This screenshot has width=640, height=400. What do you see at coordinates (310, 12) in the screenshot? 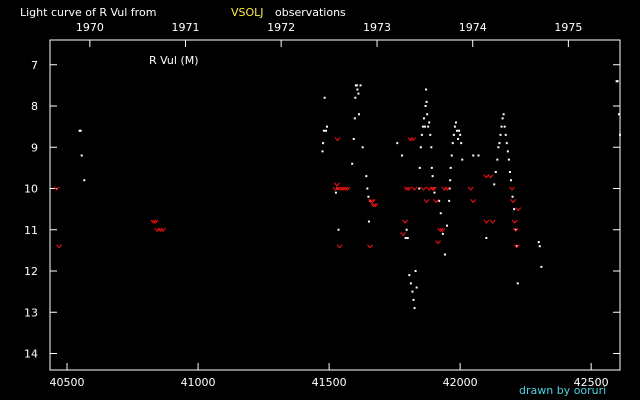
I see `chart-title-part-2: observations` at bounding box center [310, 12].